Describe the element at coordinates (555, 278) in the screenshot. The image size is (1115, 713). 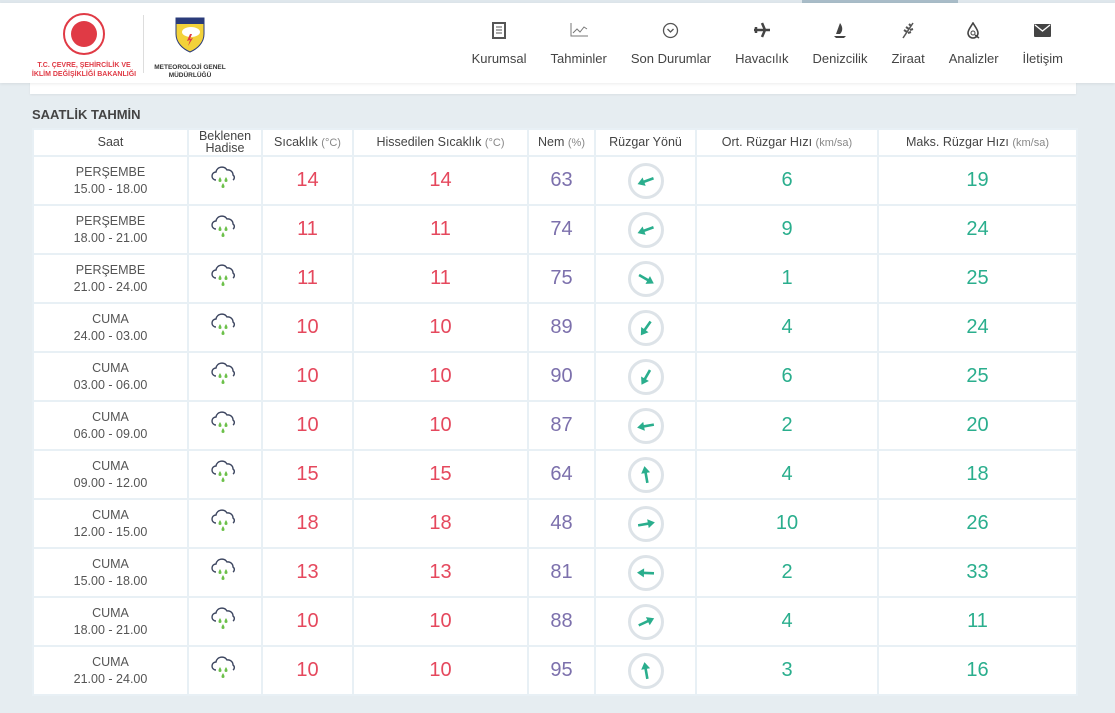
I see `table-row: PERŞEMBE 21.00 - 24.00 11 11 75 1 25` at that location.